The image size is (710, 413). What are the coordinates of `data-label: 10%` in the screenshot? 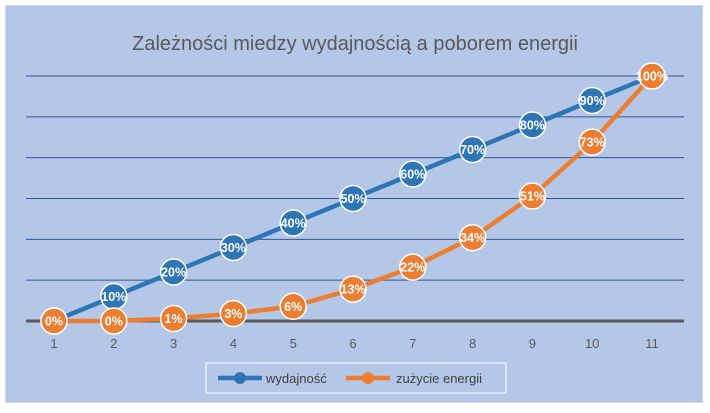 It's located at (113, 297).